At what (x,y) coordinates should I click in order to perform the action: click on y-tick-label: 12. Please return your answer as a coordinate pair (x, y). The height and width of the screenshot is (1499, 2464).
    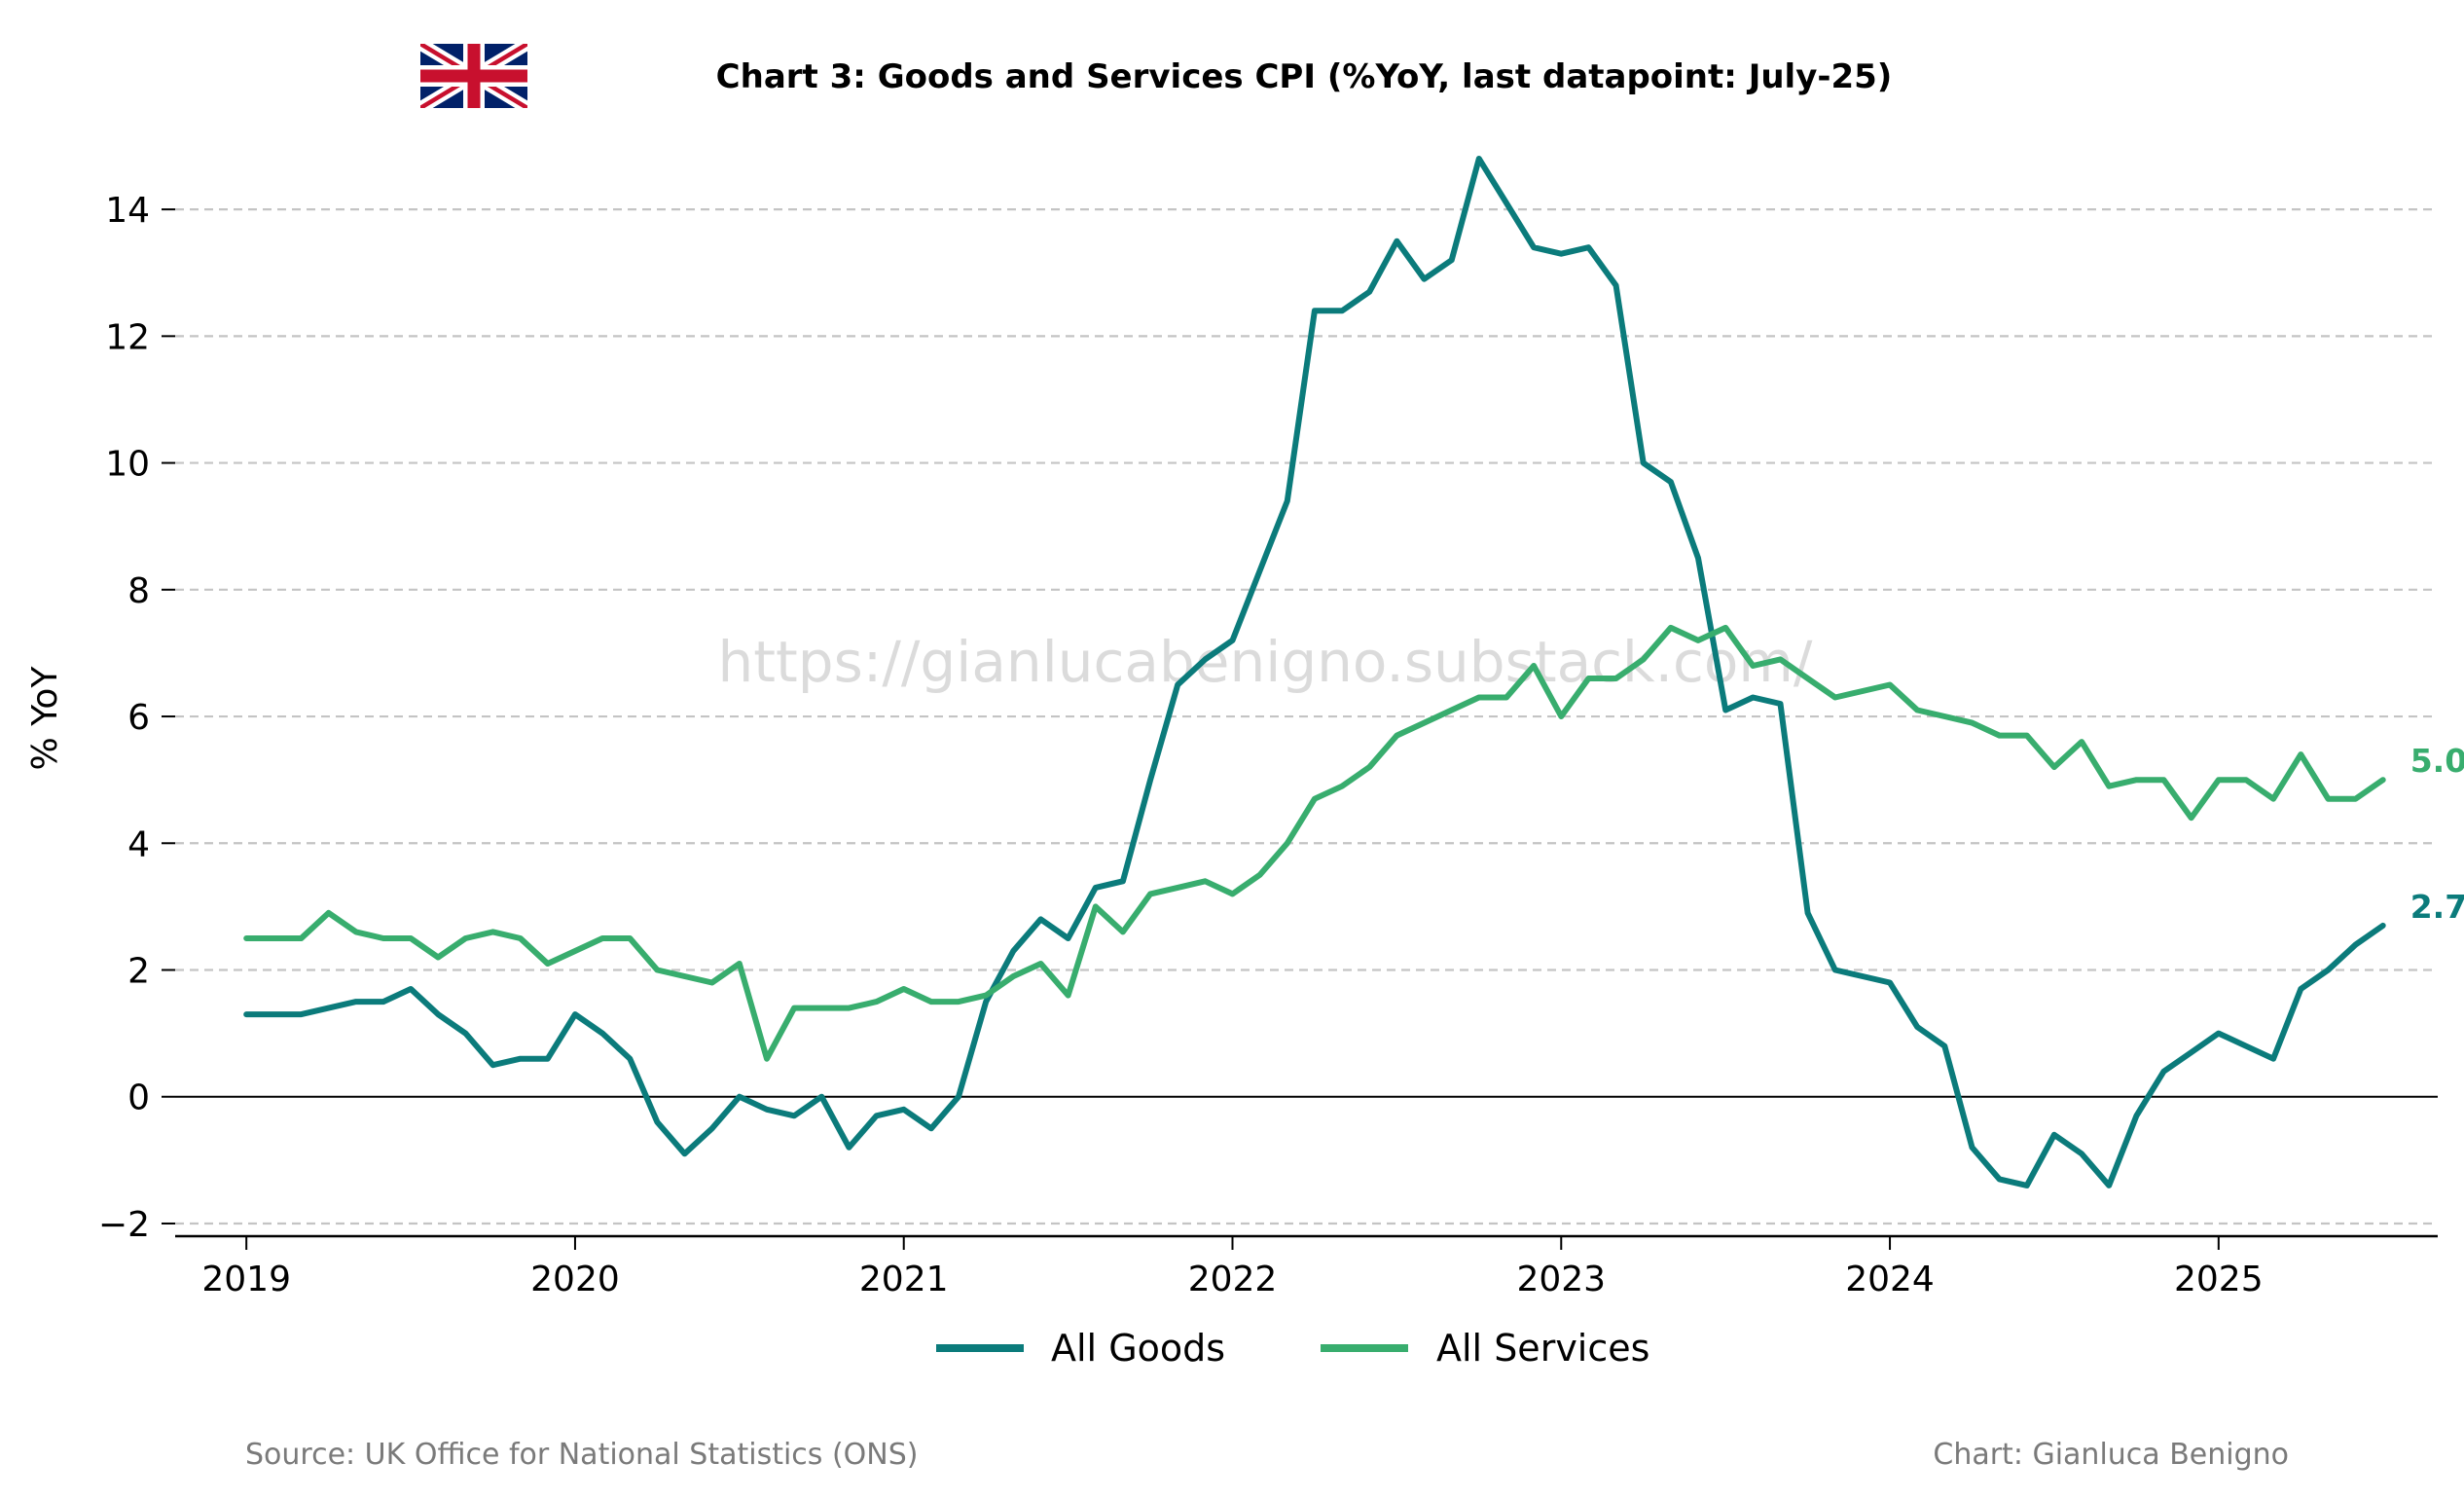
    Looking at the image, I should click on (127, 337).